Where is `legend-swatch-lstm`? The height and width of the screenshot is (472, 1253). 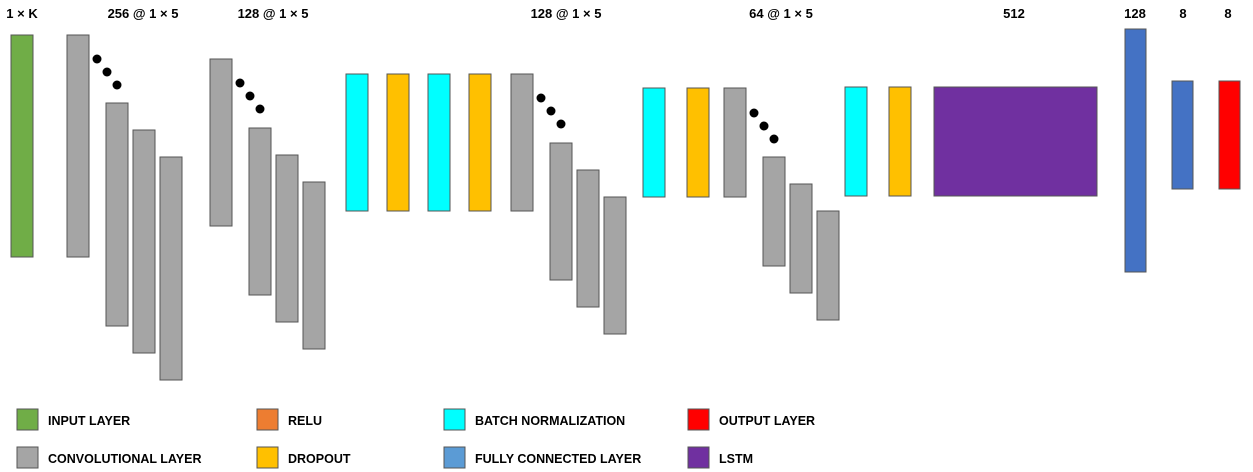
legend-swatch-lstm is located at coordinates (698, 457).